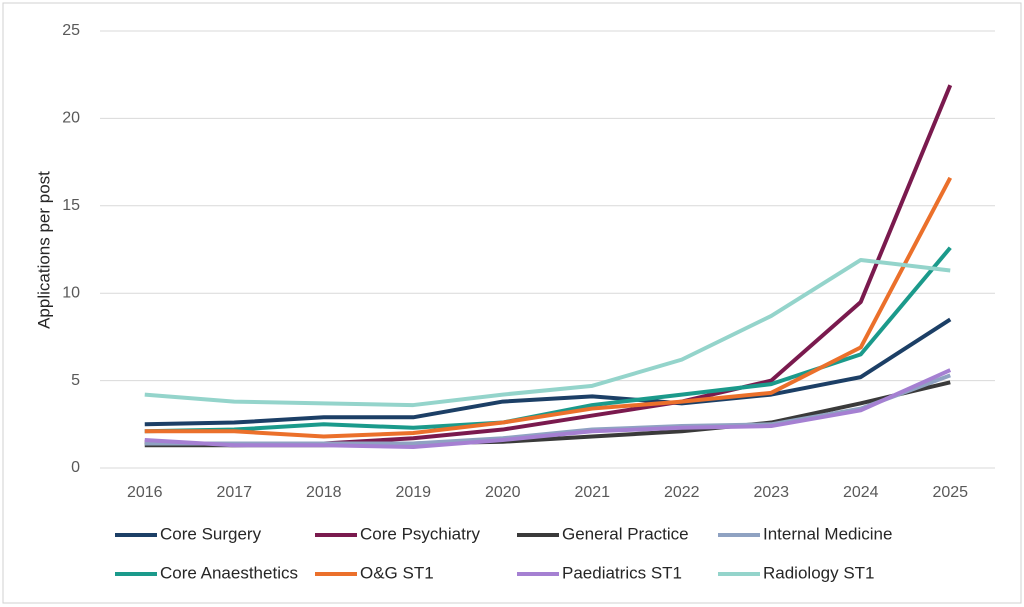  I want to click on legend-label: Internal Medicine, so click(827, 533).